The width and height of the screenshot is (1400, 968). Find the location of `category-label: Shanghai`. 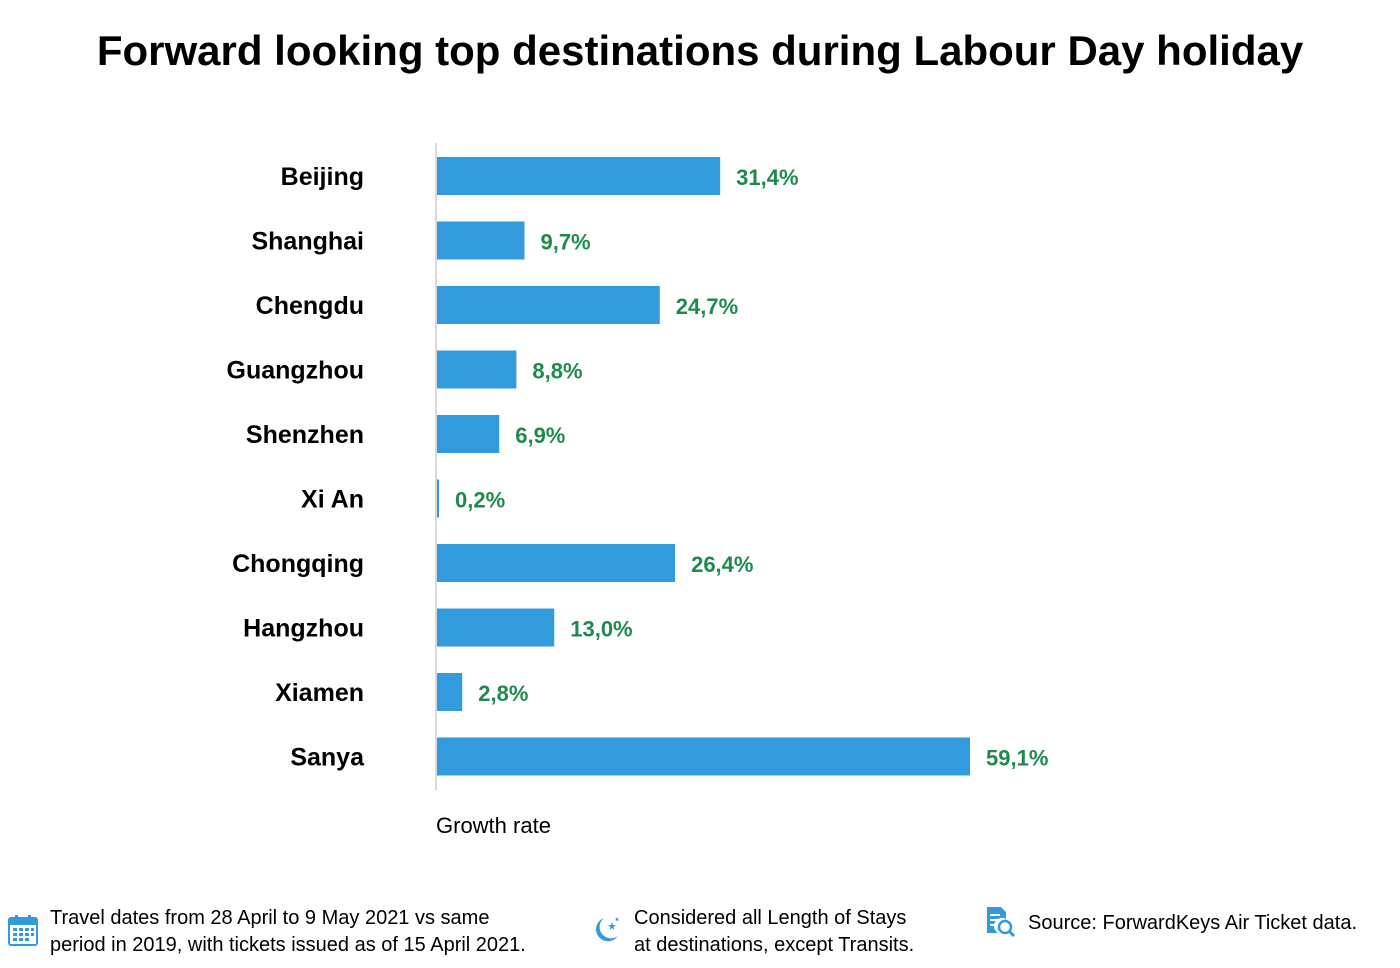

category-label: Shanghai is located at coordinates (307, 242).